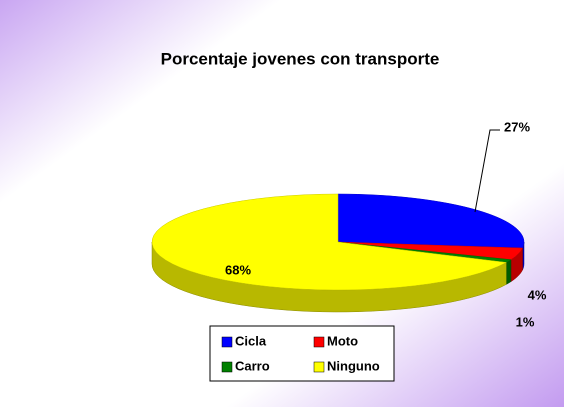  I want to click on chart-title: Porcentaje jovenes con transporte, so click(300, 58).